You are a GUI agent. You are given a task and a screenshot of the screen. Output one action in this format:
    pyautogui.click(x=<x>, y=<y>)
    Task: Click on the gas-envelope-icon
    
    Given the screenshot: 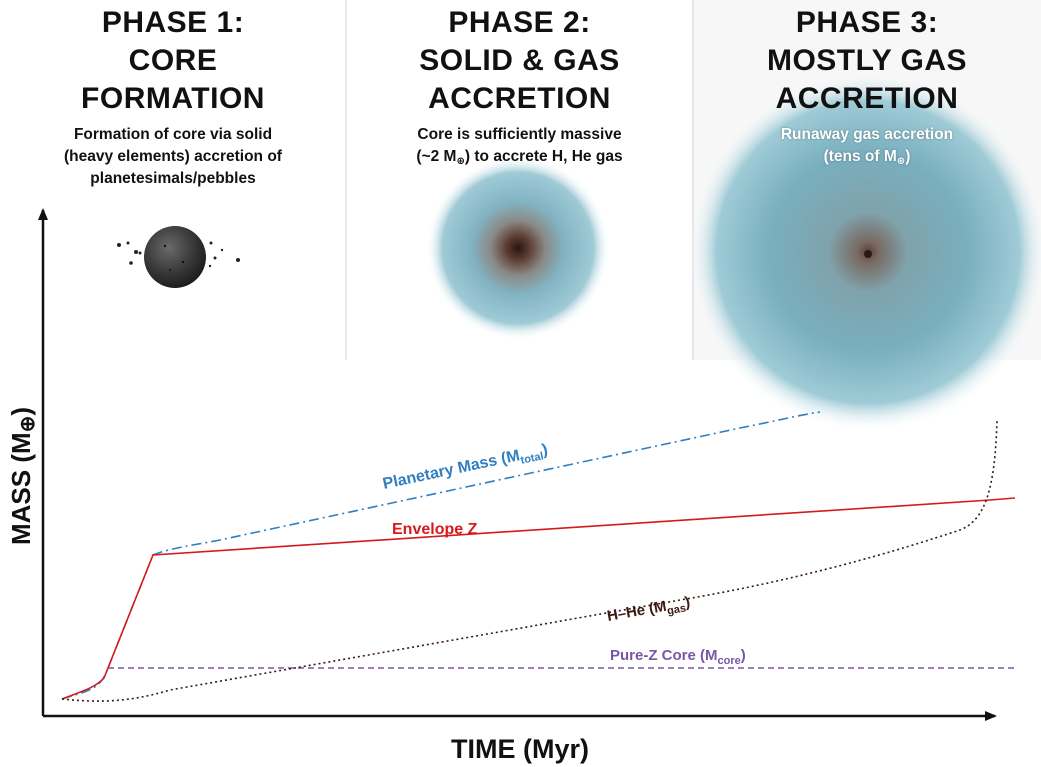 What is the action you would take?
    pyautogui.click(x=518, y=248)
    